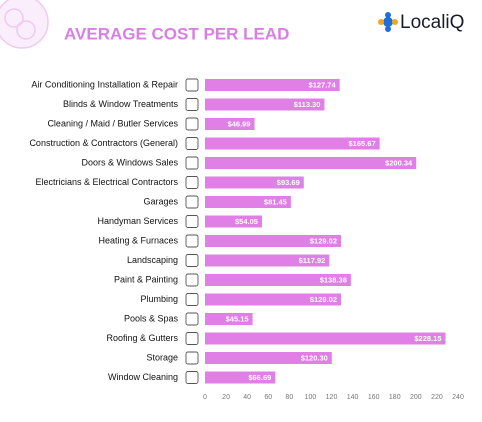 The height and width of the screenshot is (422, 482). What do you see at coordinates (275, 201) in the screenshot?
I see `value-label: $81.45` at bounding box center [275, 201].